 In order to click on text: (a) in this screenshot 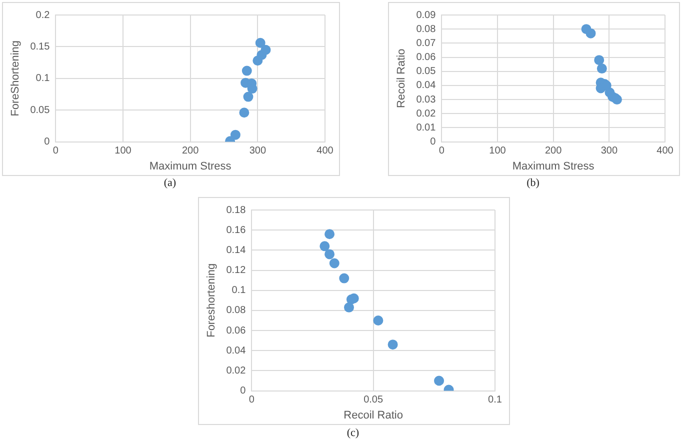, I will do `click(170, 183)`.